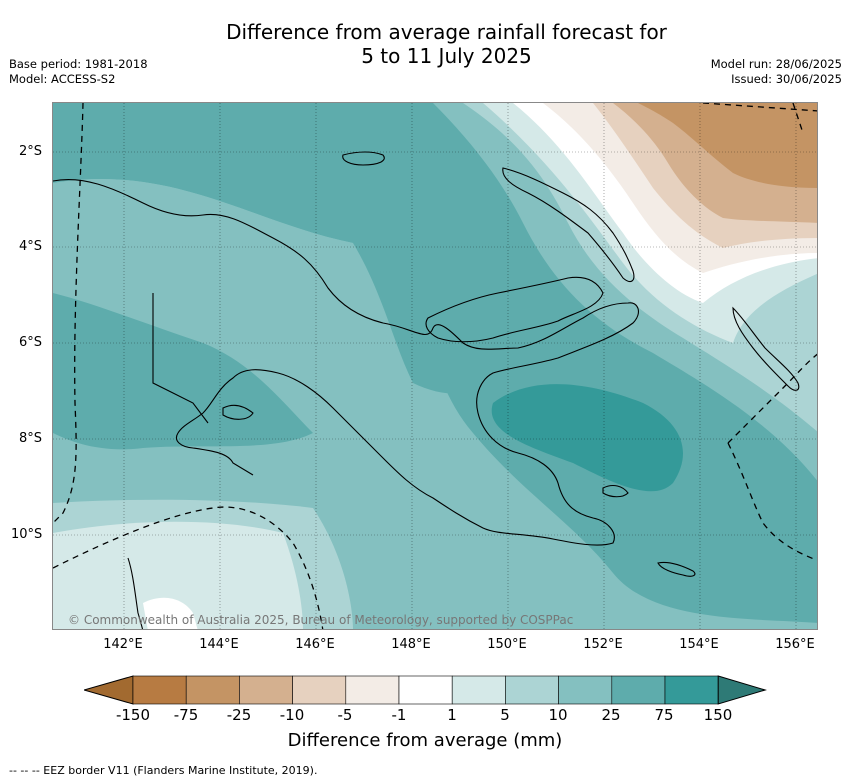 This screenshot has width=850, height=781. Describe the element at coordinates (558, 715) in the screenshot. I see `colorbar-tick: 10` at that location.